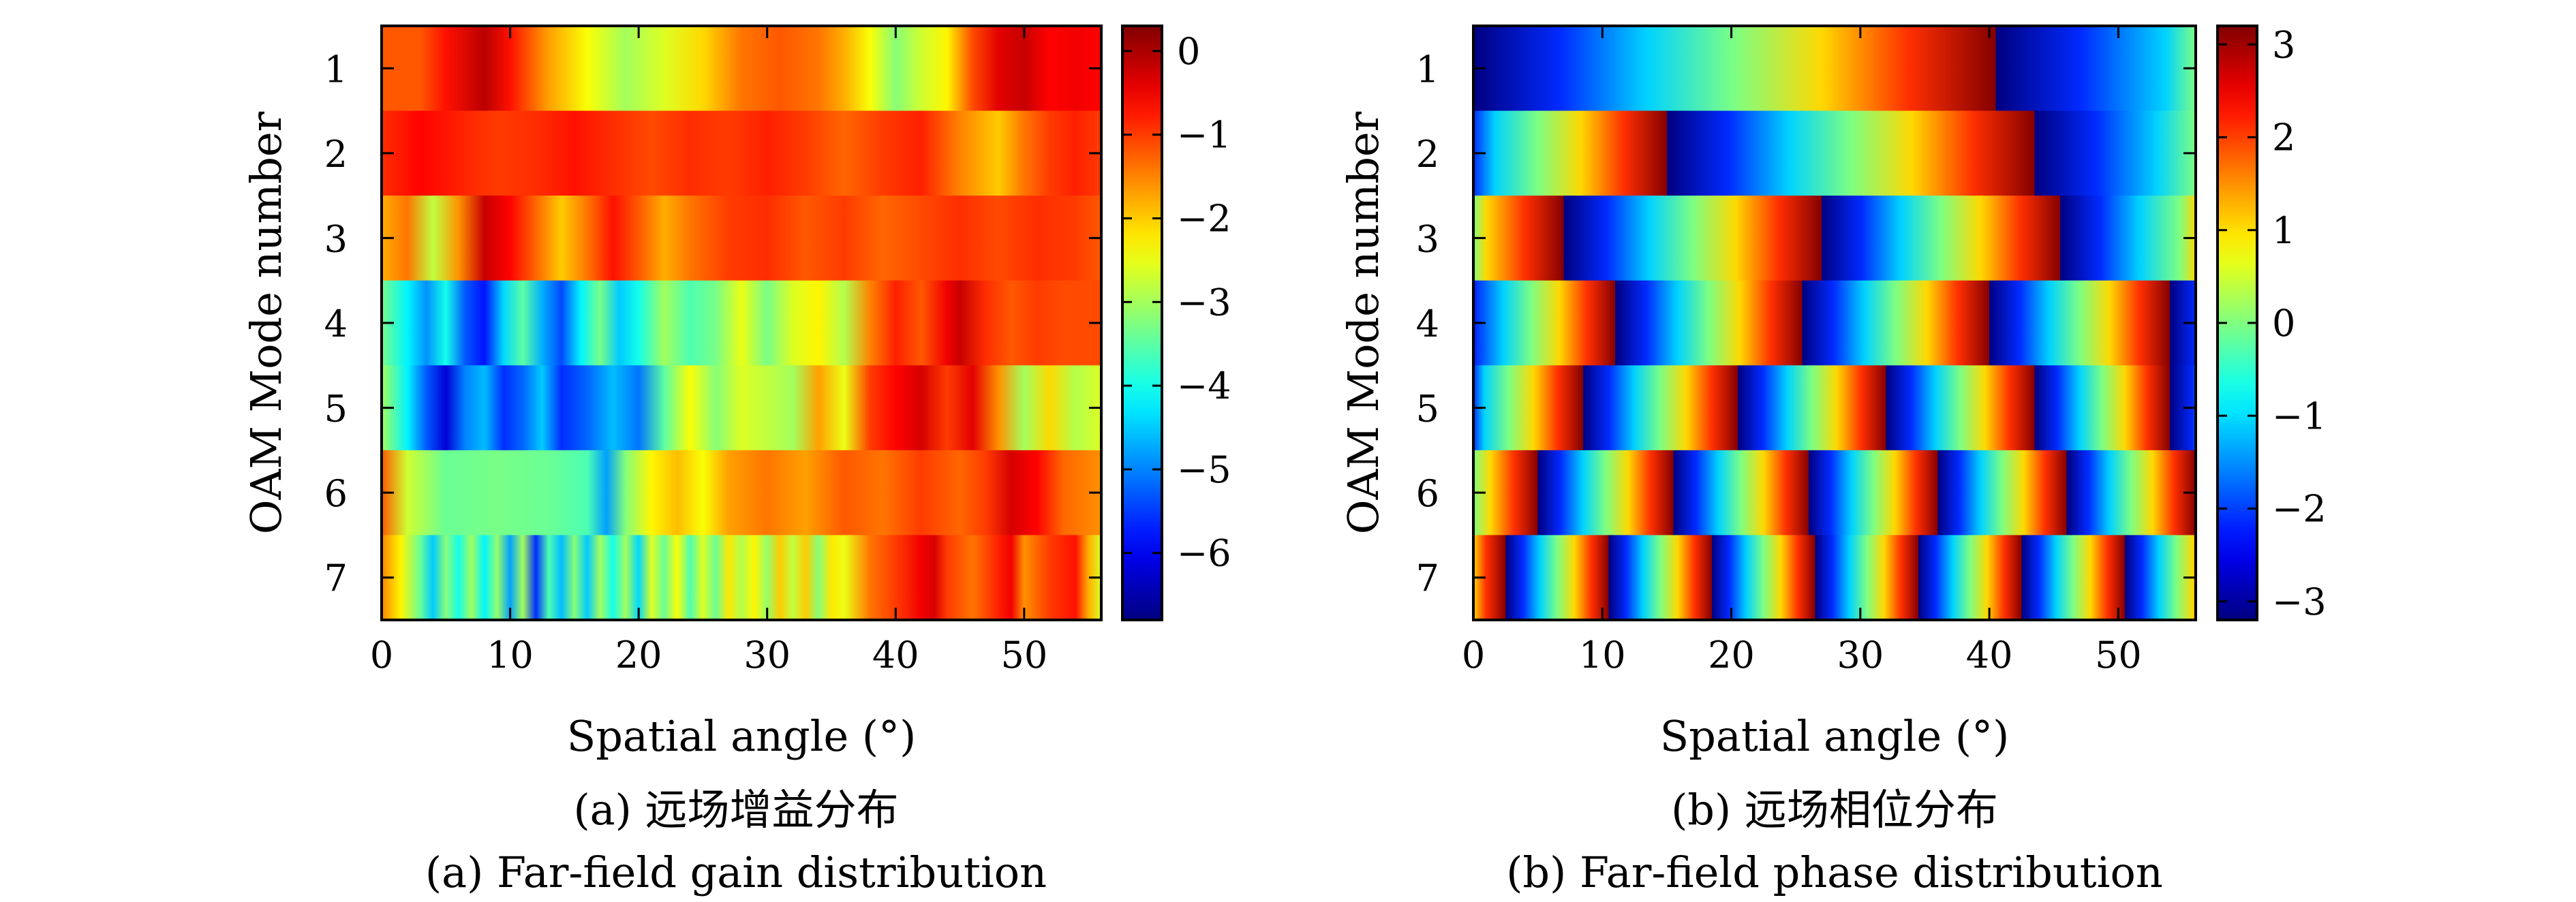 This screenshot has height=902, width=2576. What do you see at coordinates (2283, 230) in the screenshot?
I see `colorbar-tick-label: 1` at bounding box center [2283, 230].